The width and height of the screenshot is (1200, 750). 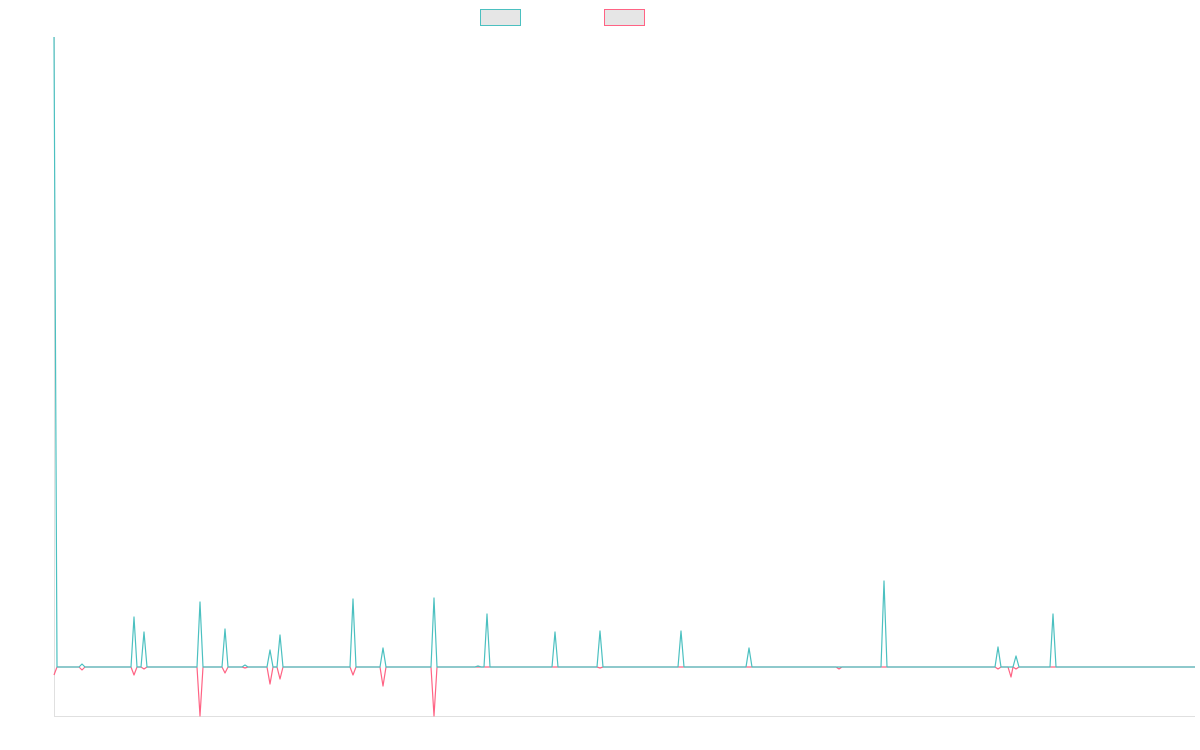 I want to click on series-line, so click(x=624, y=691).